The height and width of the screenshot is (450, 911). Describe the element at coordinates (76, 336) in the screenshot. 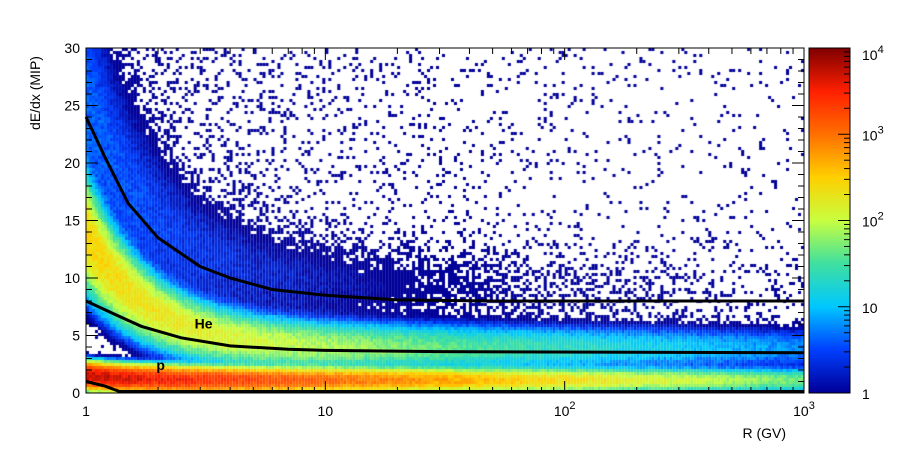

I see `y-tick-label: 5` at that location.